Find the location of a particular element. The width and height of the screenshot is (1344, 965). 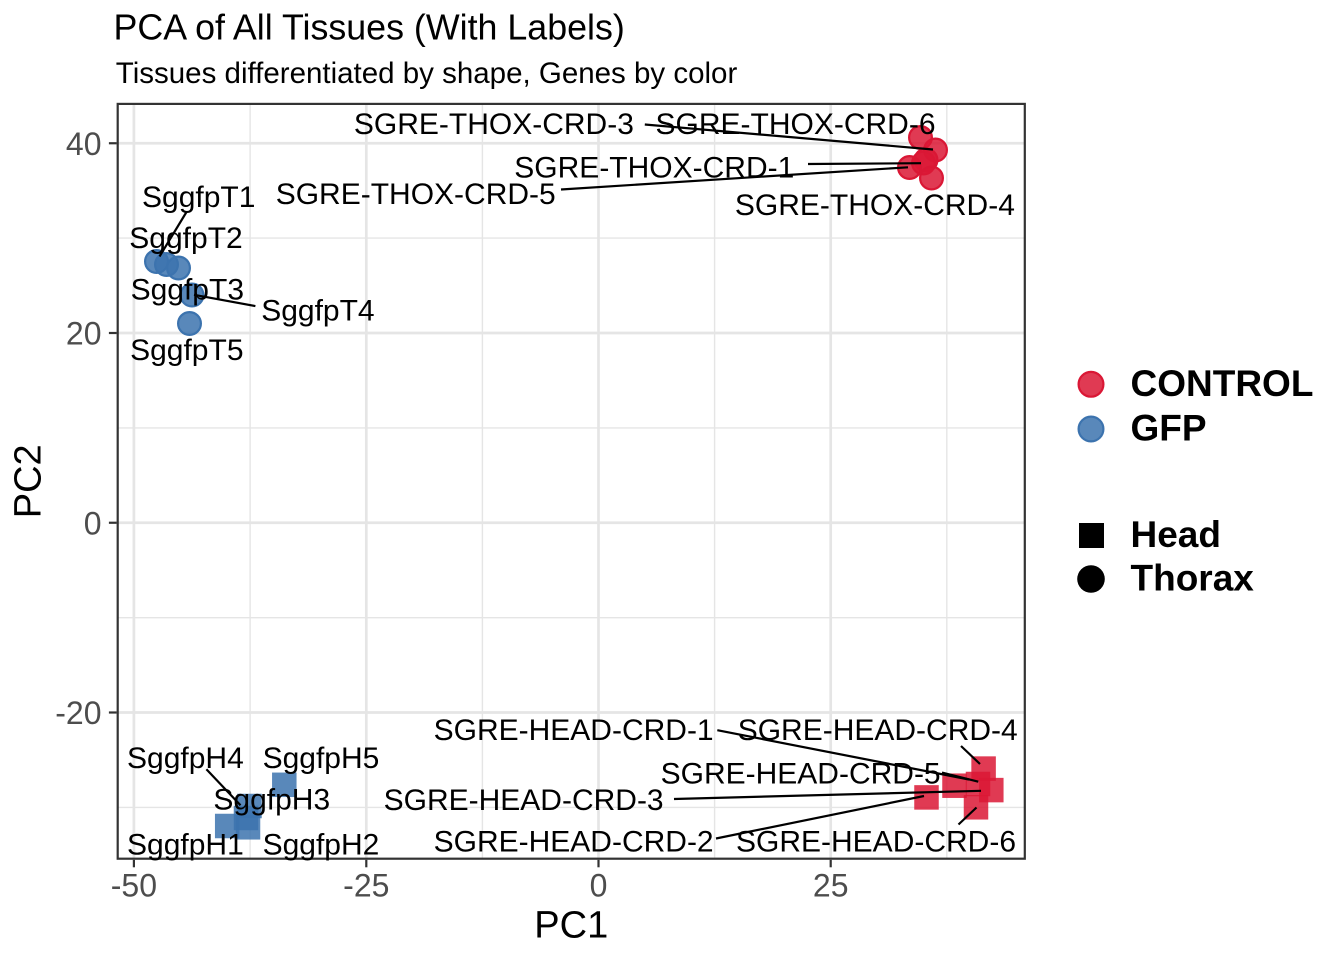

svg-text: Thorax is located at coordinates (1193, 578).